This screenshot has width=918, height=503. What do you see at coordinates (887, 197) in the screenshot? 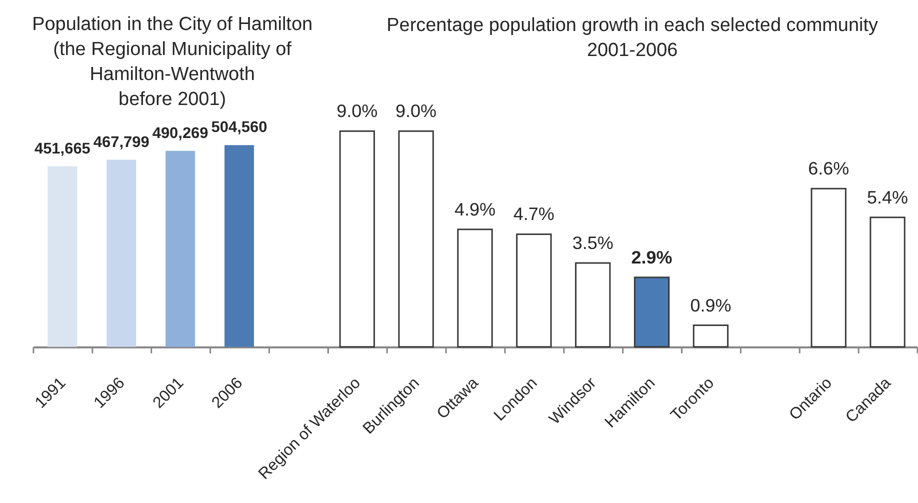
I see `data-label: 5.4%` at bounding box center [887, 197].